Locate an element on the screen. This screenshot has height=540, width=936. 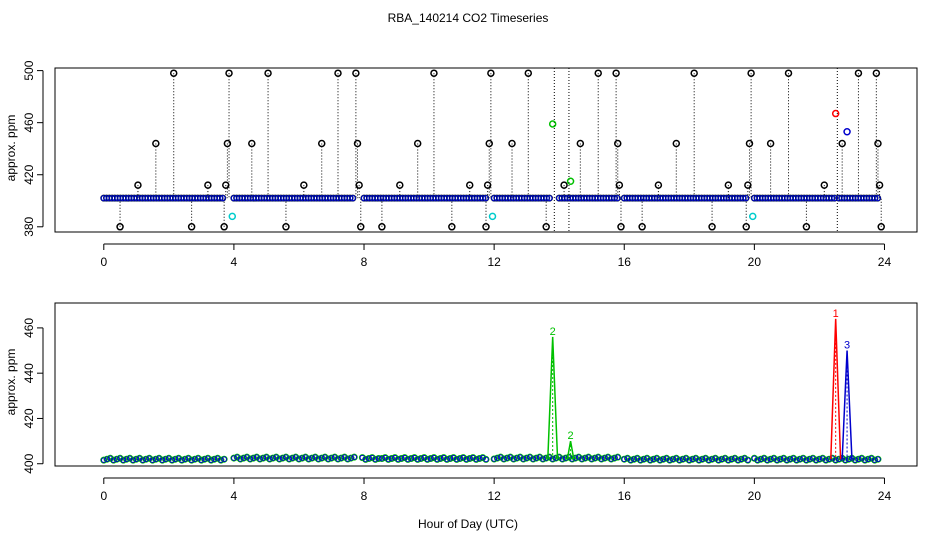
top-colored-point is located at coordinates (847, 132).